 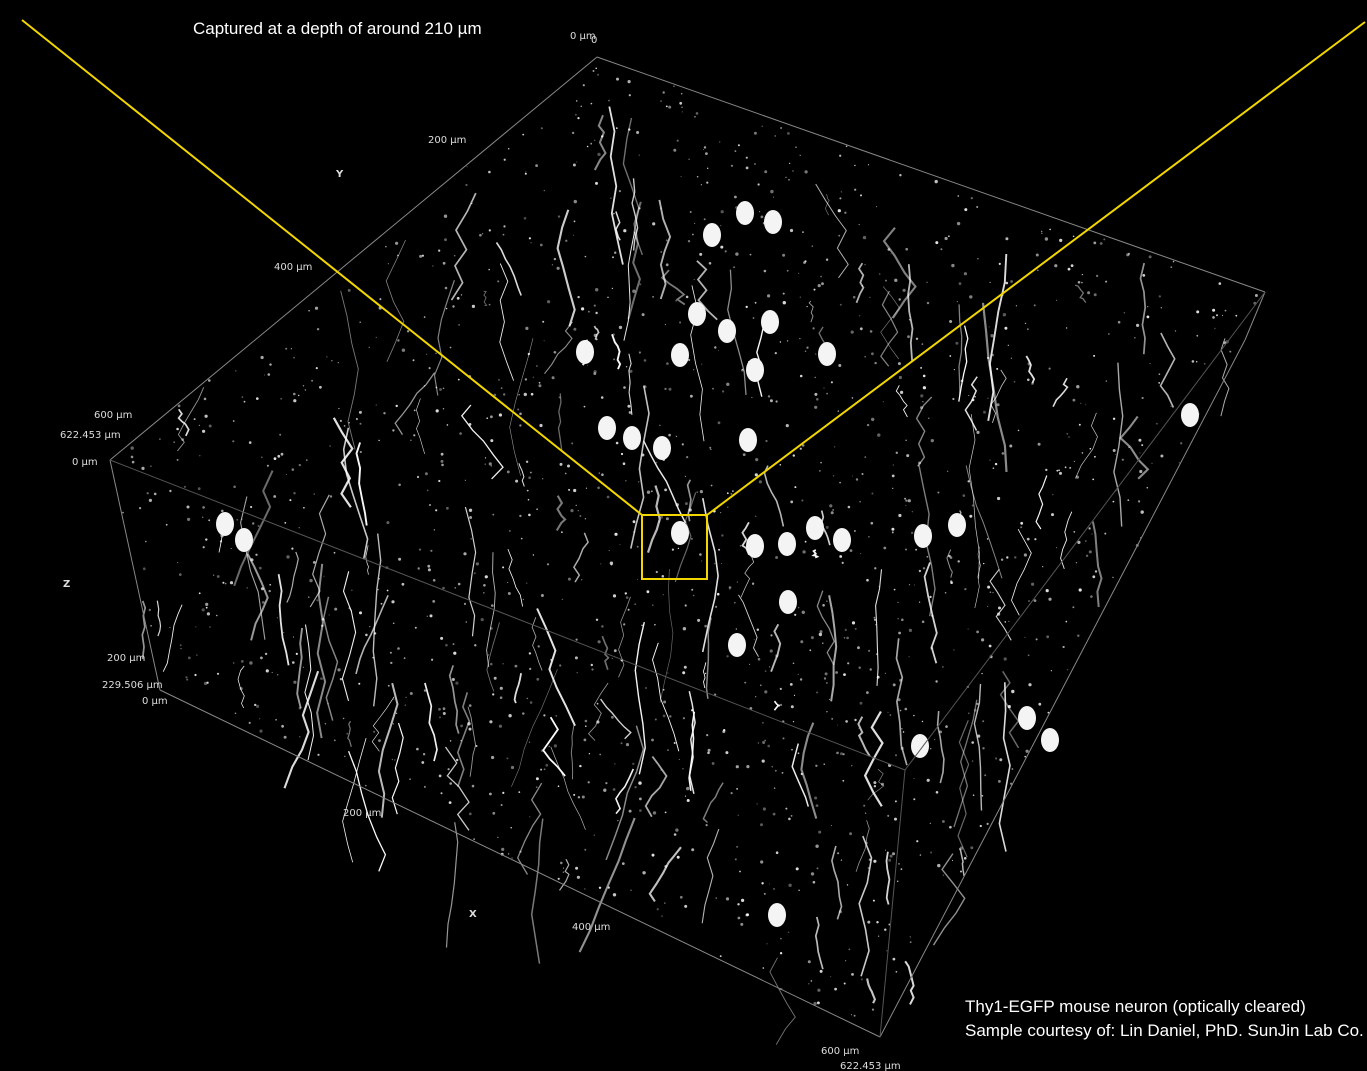 I want to click on axis-label: 400 µm, so click(x=293, y=267).